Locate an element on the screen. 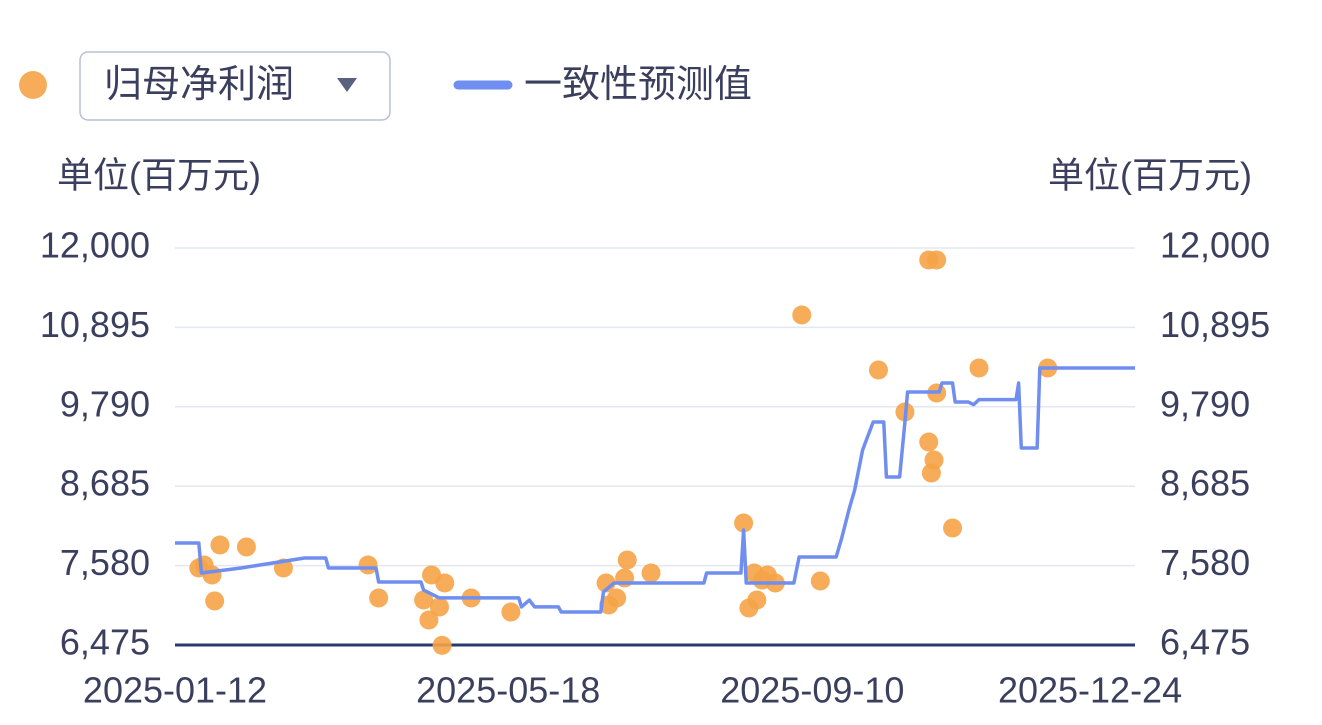  y-tick-label: 9,790 is located at coordinates (105, 403).